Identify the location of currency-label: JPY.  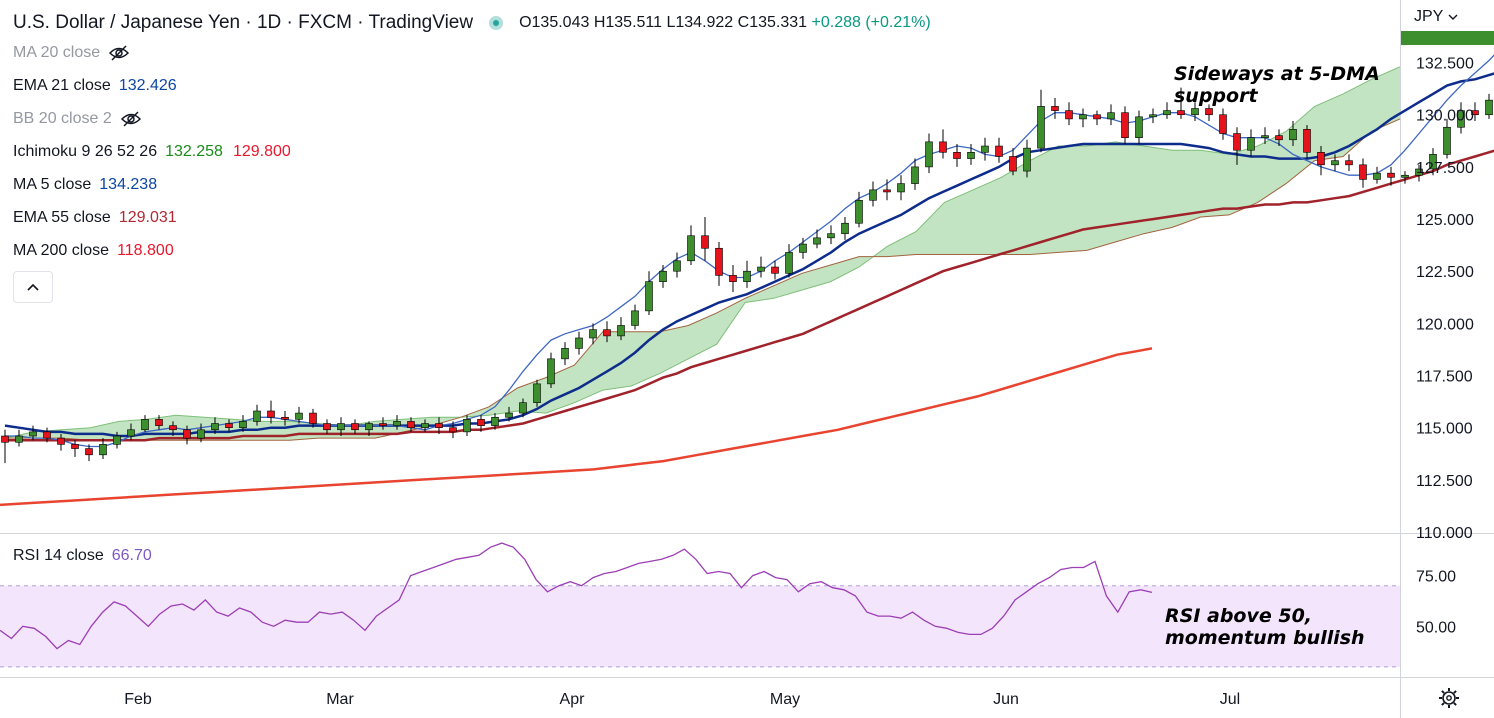
(1429, 16).